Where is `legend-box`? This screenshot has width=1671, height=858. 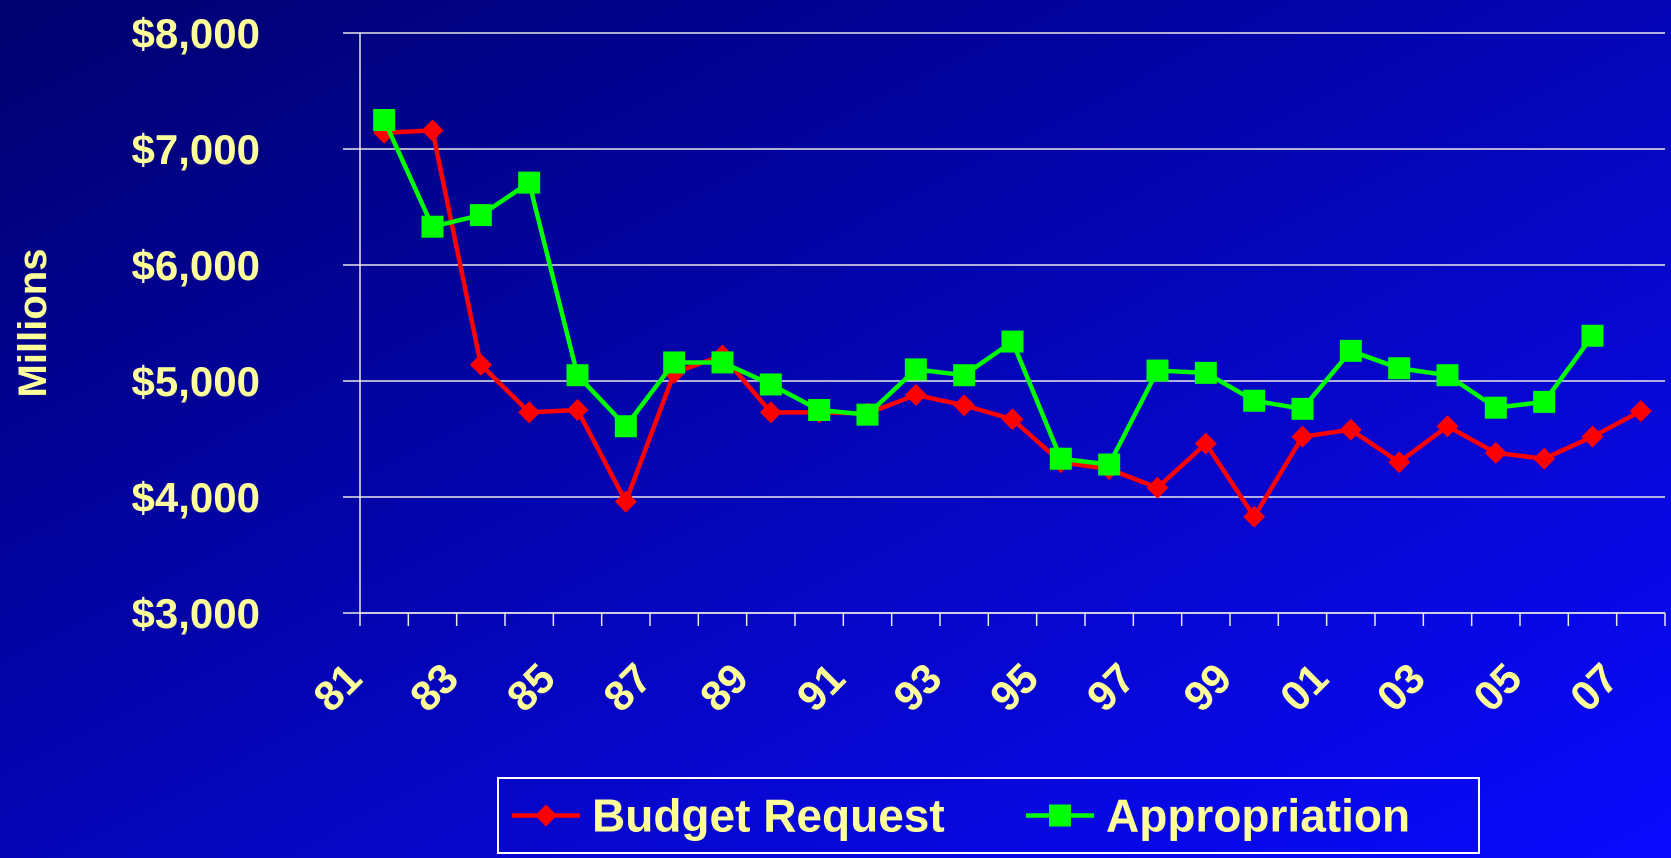
legend-box is located at coordinates (988, 815).